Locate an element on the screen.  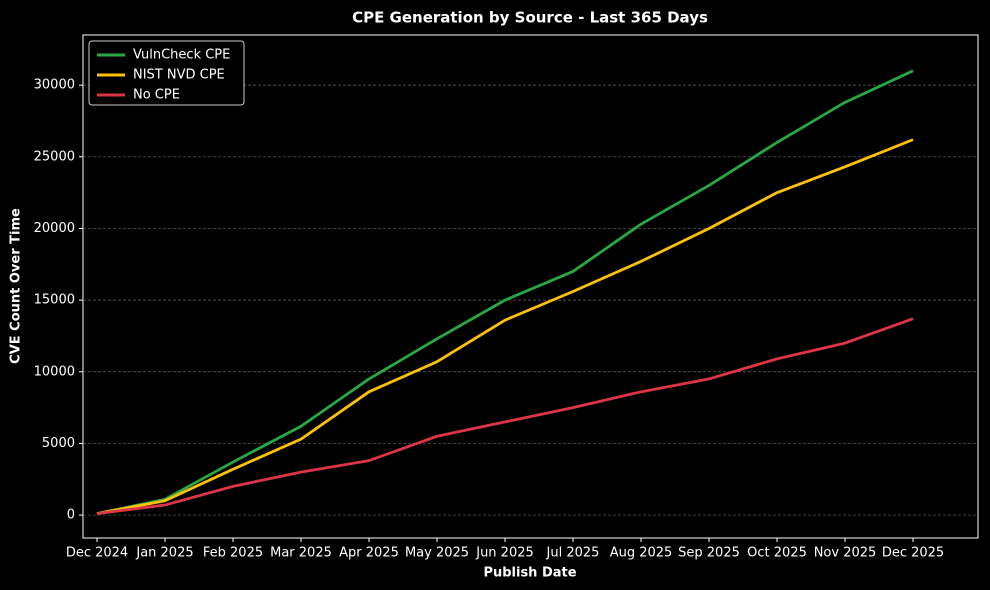
x-tick-label: Dec 2024 is located at coordinates (97, 553).